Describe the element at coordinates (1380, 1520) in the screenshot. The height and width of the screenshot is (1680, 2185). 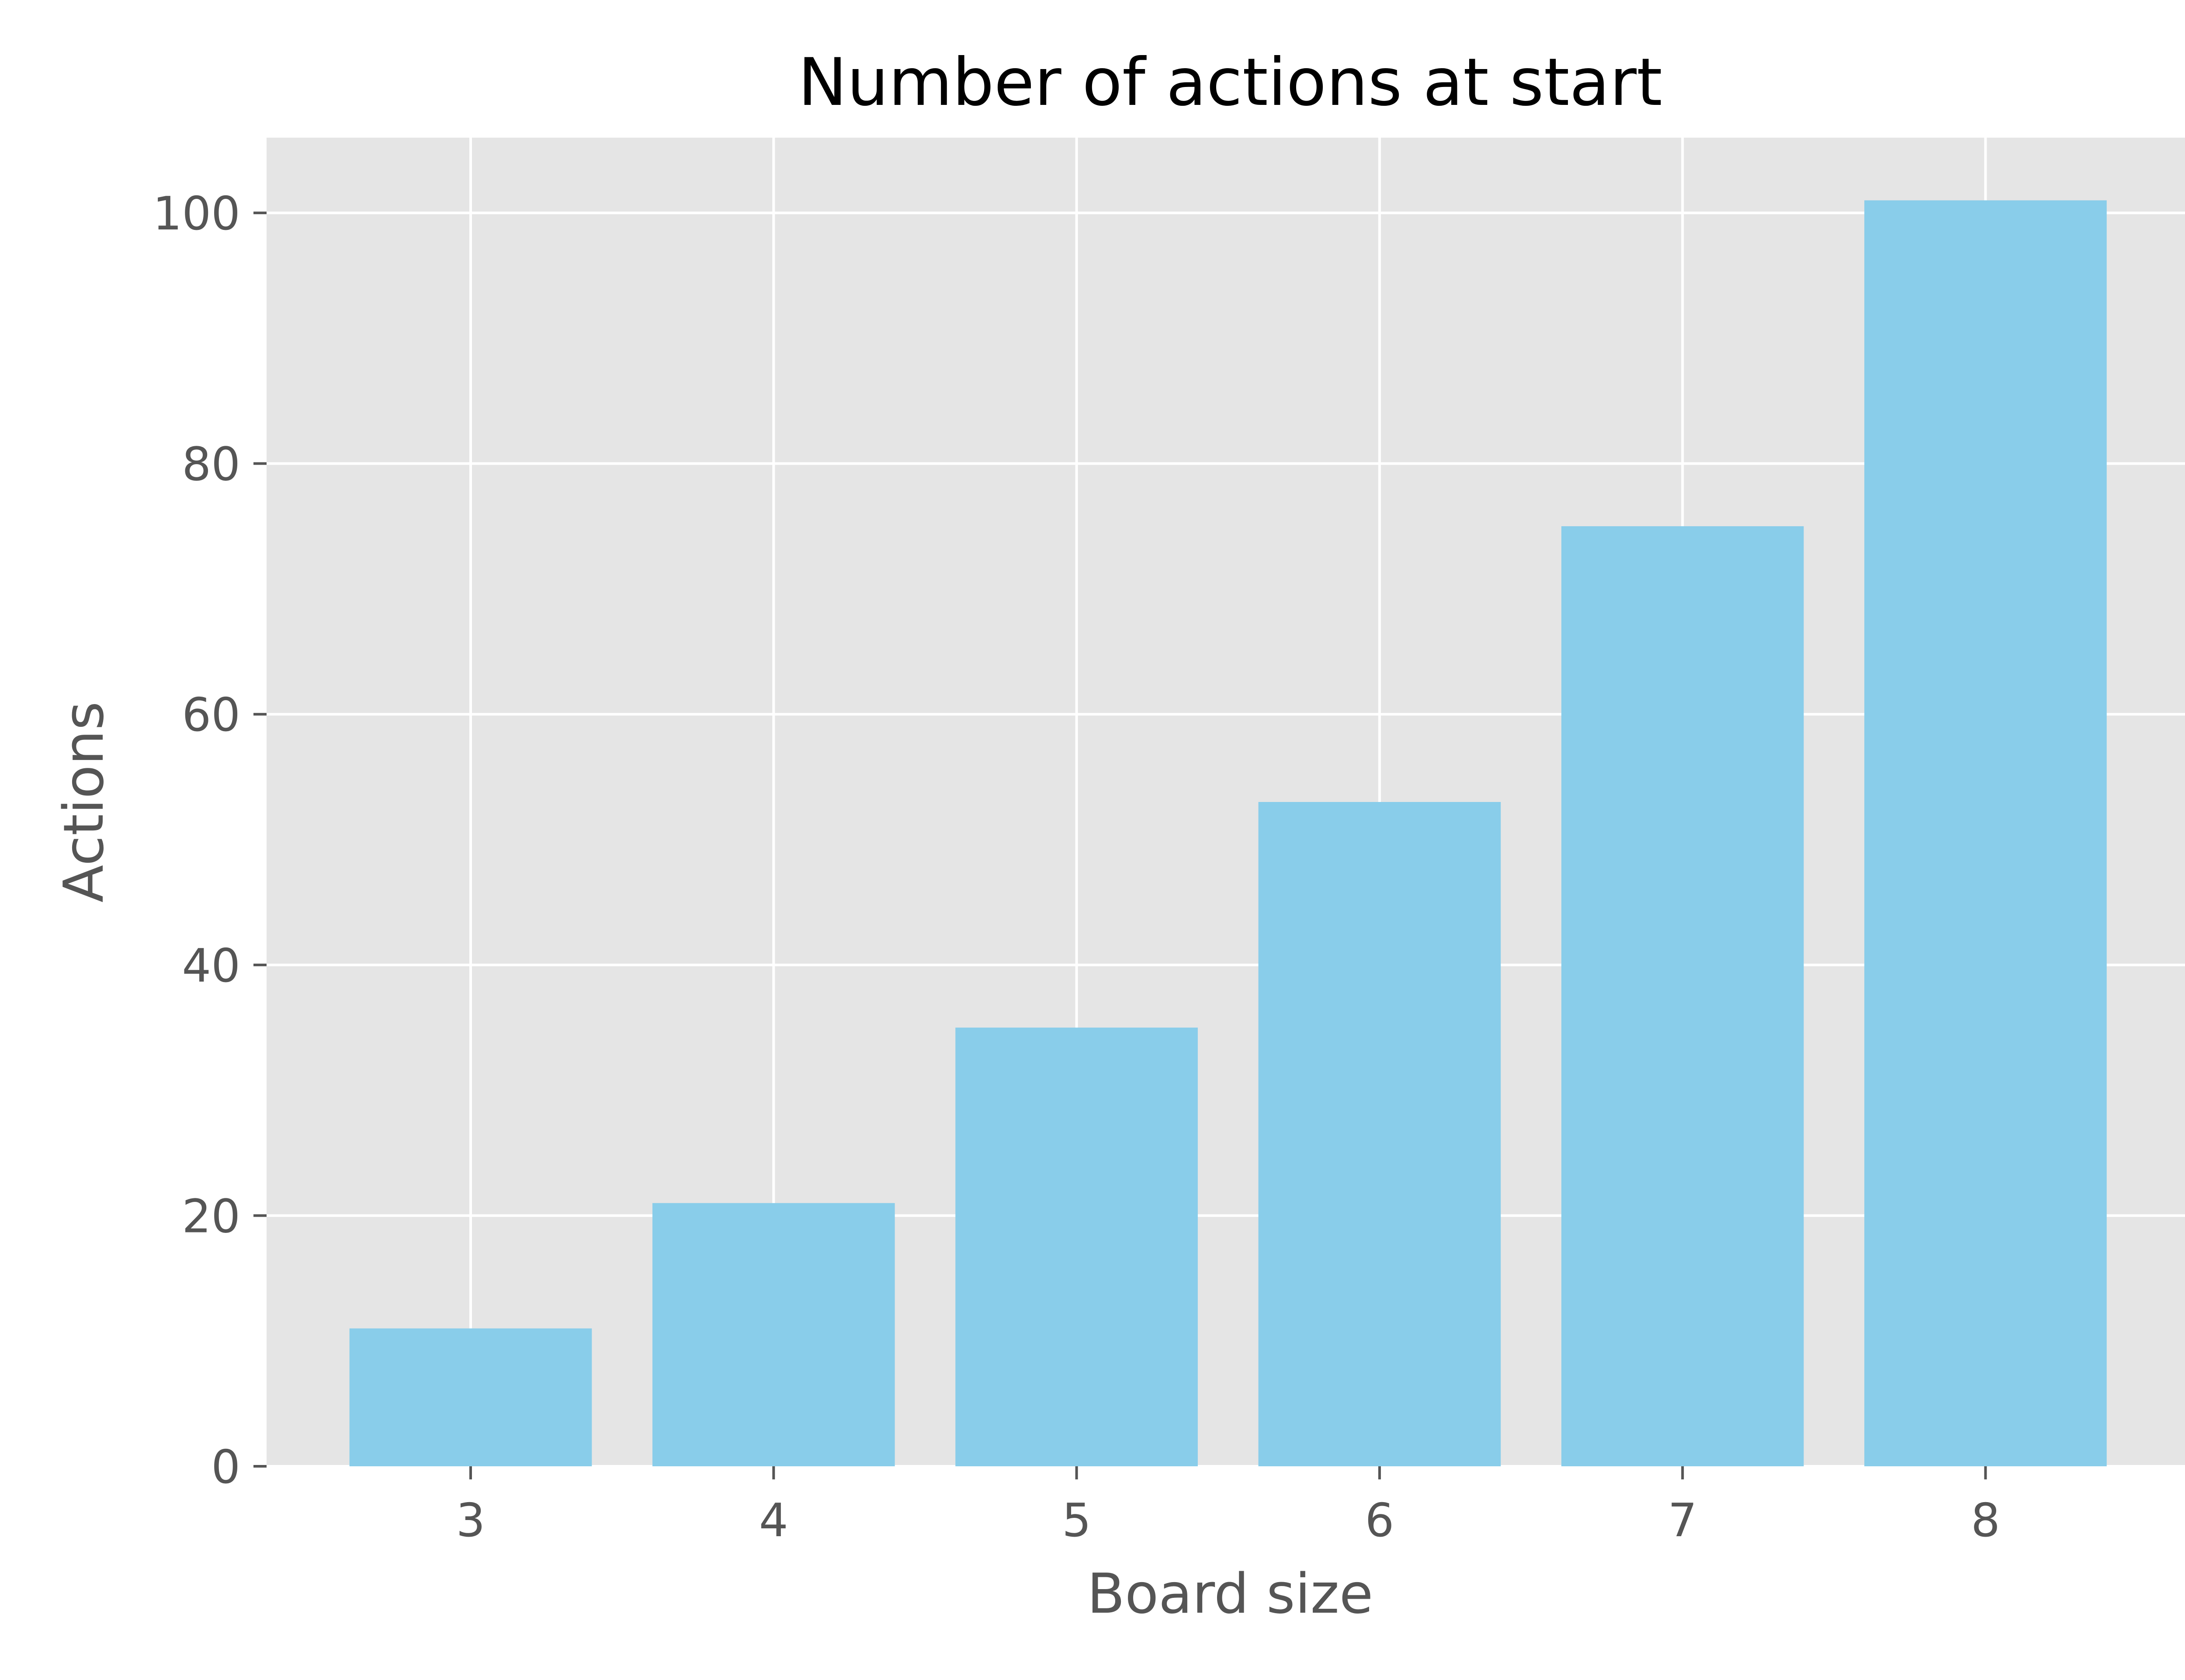
I see `x-tick-label: 6` at that location.